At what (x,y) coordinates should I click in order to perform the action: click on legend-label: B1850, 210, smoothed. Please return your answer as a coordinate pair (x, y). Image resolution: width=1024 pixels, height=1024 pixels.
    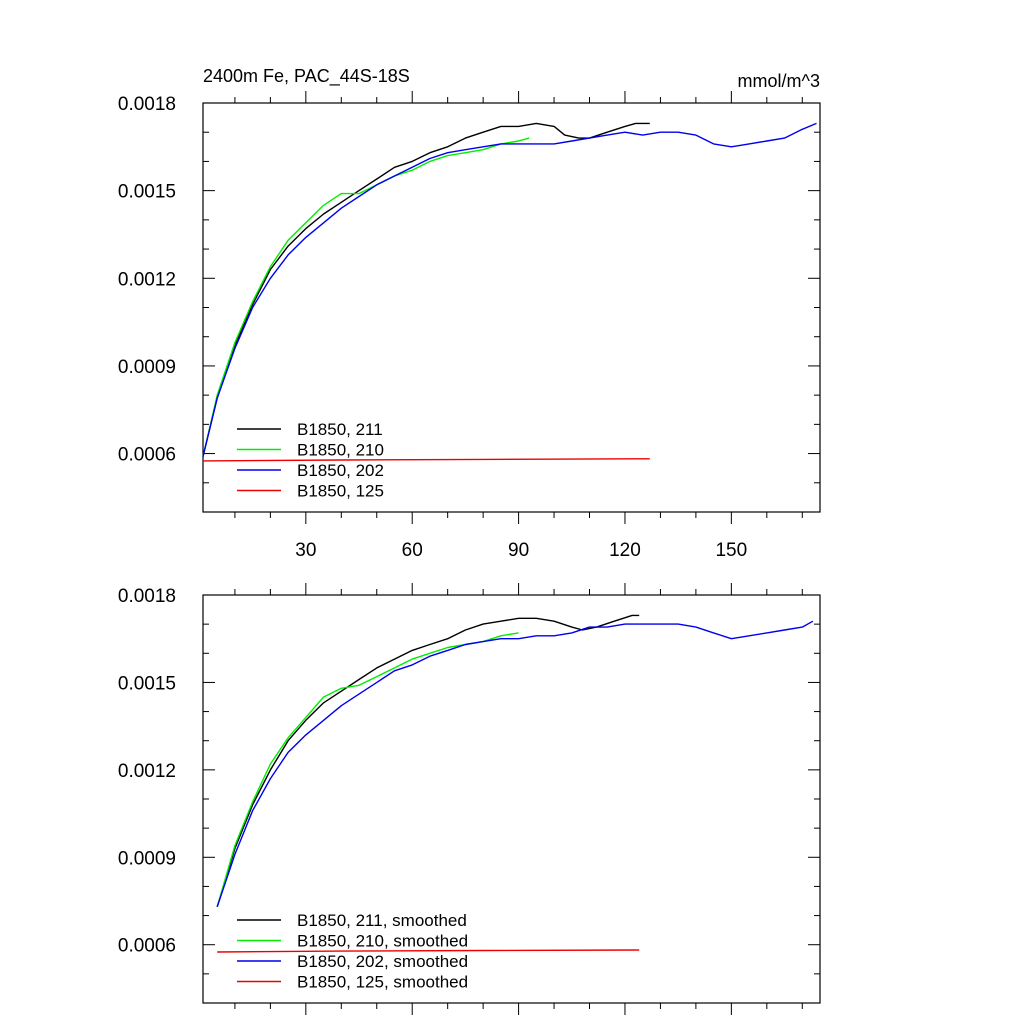
    Looking at the image, I should click on (382, 941).